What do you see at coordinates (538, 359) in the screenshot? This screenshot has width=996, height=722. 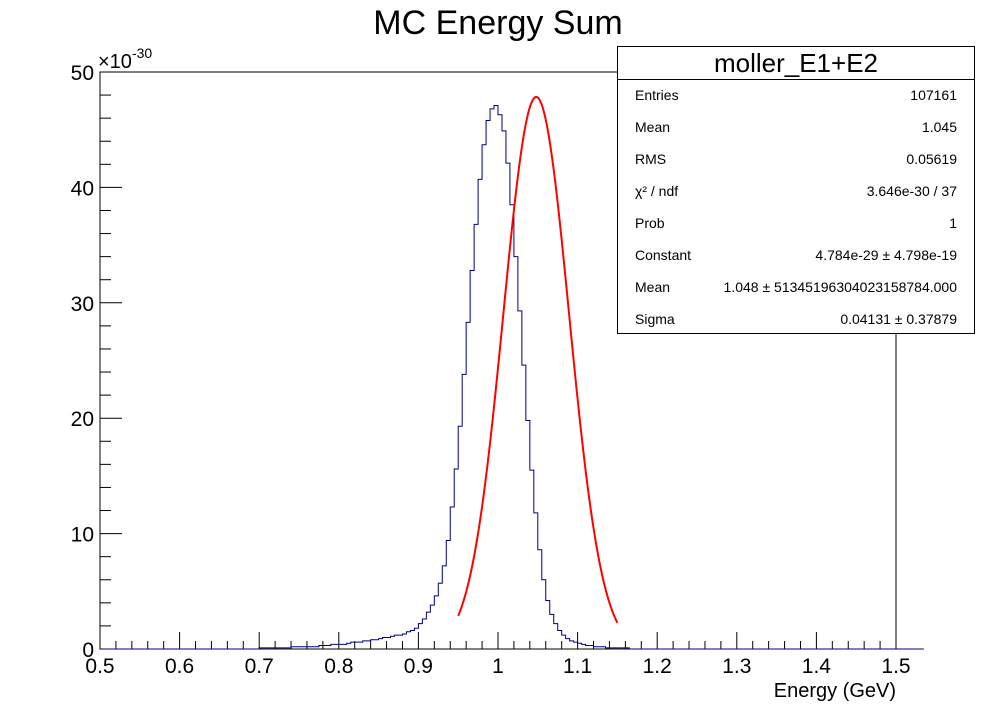 I see `gaussian-fit-curve` at bounding box center [538, 359].